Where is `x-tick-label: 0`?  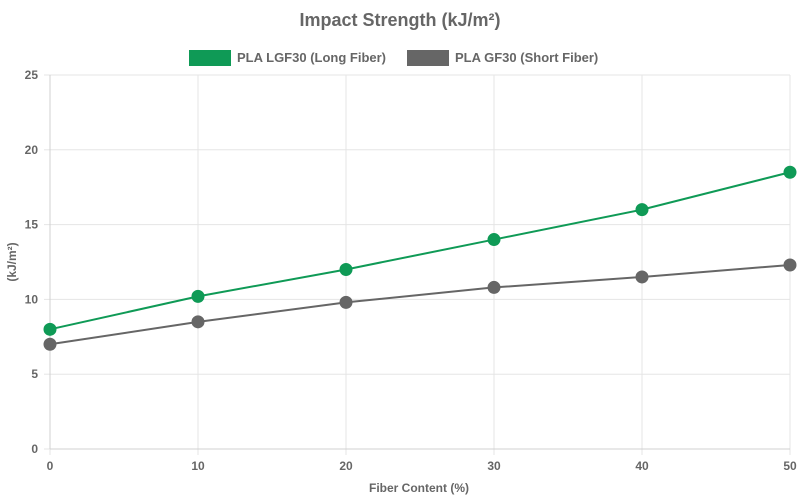 x-tick-label: 0 is located at coordinates (50, 466).